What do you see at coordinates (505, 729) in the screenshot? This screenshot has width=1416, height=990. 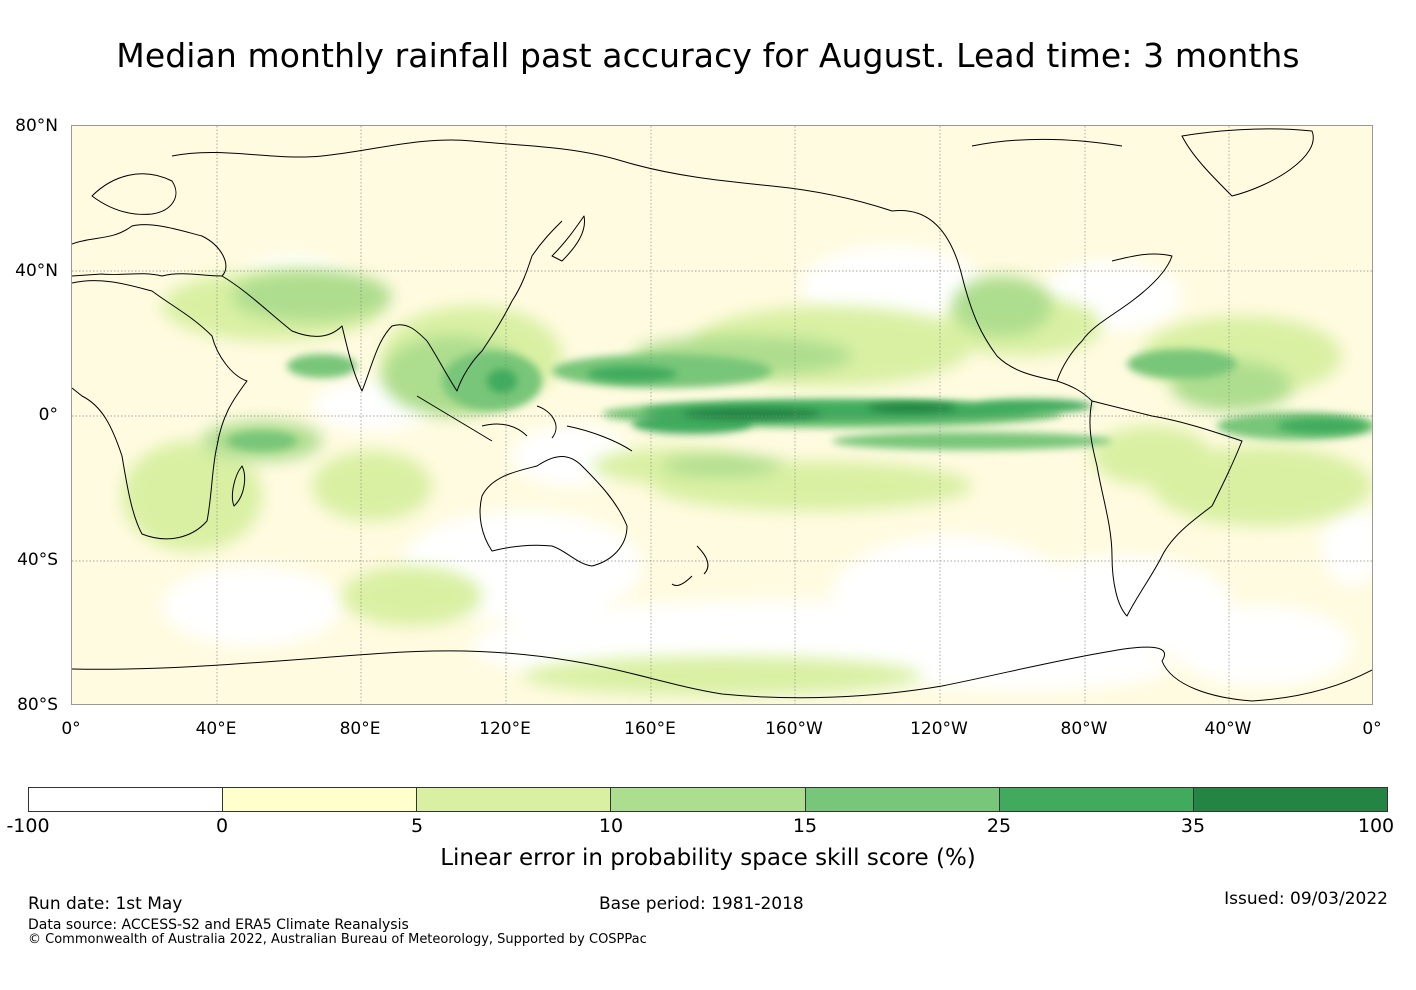 I see `lon-label-120e: 120°E` at bounding box center [505, 729].